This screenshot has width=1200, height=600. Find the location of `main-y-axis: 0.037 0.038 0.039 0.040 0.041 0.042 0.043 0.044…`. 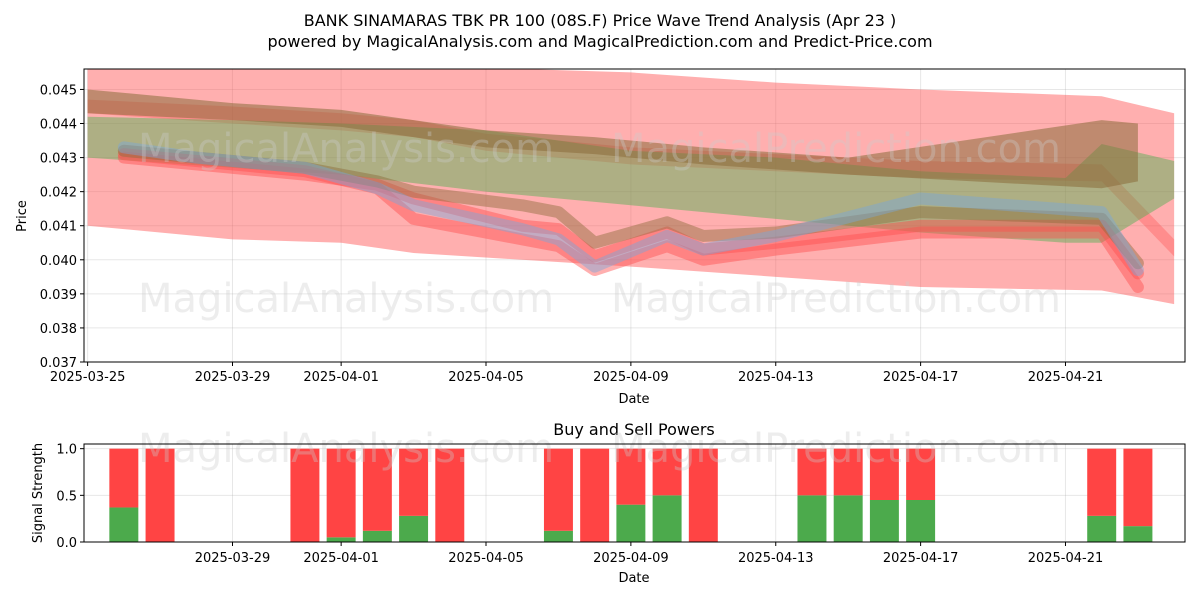

main-y-axis: 0.037 0.038 0.039 0.040 0.041 0.042 0.043 0.044… is located at coordinates (62, 227).